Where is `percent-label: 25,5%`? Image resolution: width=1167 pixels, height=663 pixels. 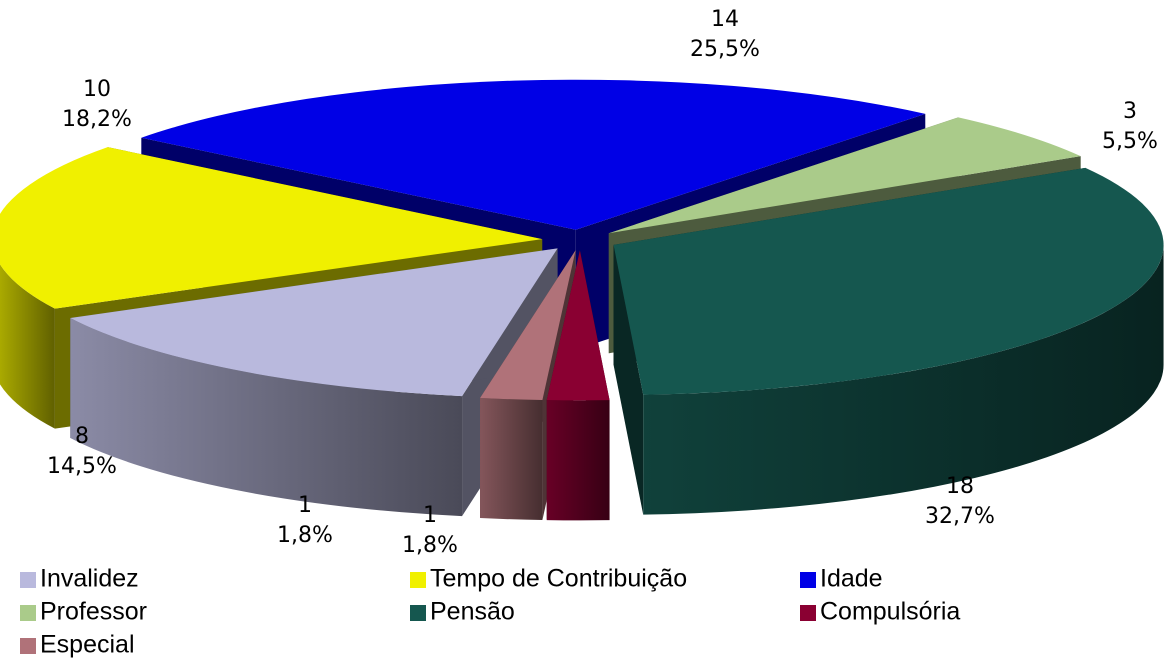
percent-label: 25,5% is located at coordinates (725, 49).